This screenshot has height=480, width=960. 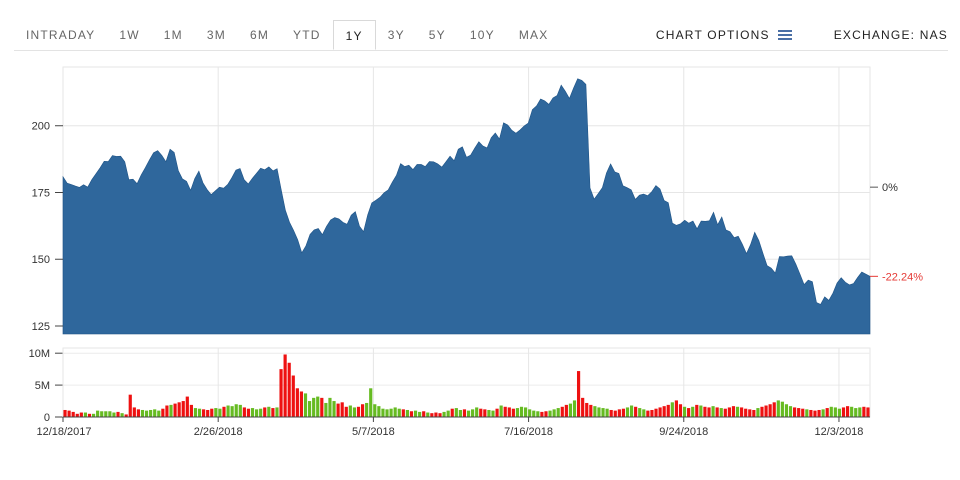 I want to click on tab-intraday: INTRADAY, so click(x=61, y=35).